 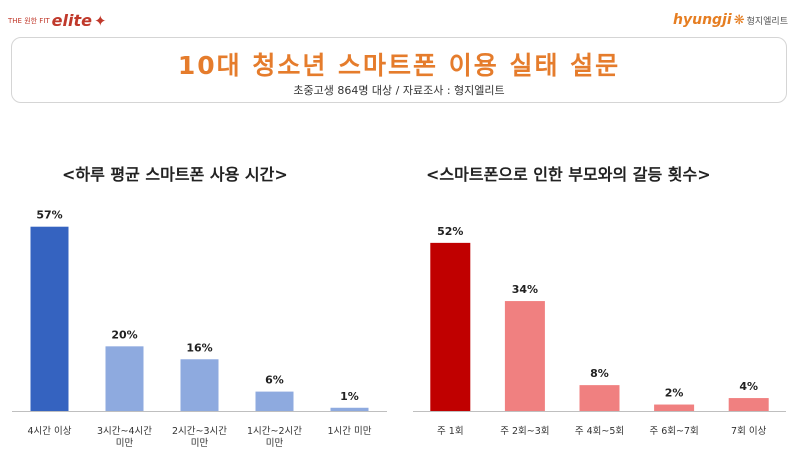 I want to click on right-bar-value-label: 34%, so click(x=525, y=289).